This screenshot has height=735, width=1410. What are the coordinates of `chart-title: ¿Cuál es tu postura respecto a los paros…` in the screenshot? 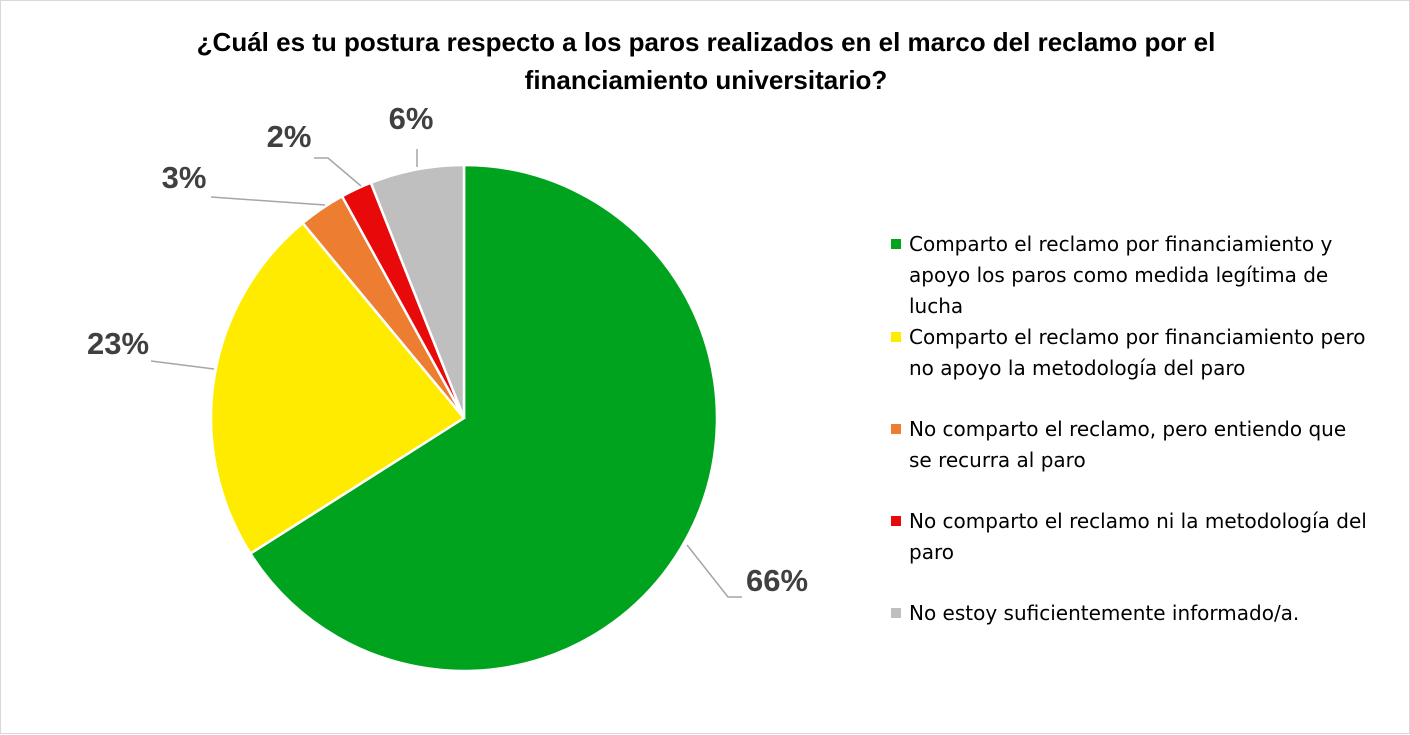 It's located at (706, 61).